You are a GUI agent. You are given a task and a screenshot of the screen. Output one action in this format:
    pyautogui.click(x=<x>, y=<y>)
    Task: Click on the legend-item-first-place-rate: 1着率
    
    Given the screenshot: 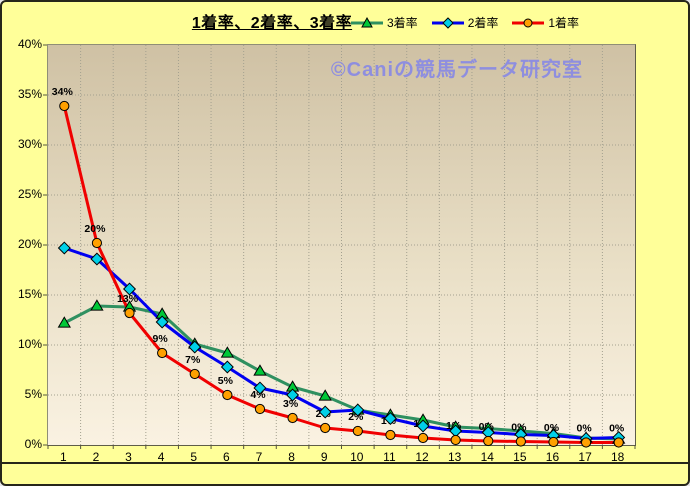 What is the action you would take?
    pyautogui.click(x=545, y=22)
    